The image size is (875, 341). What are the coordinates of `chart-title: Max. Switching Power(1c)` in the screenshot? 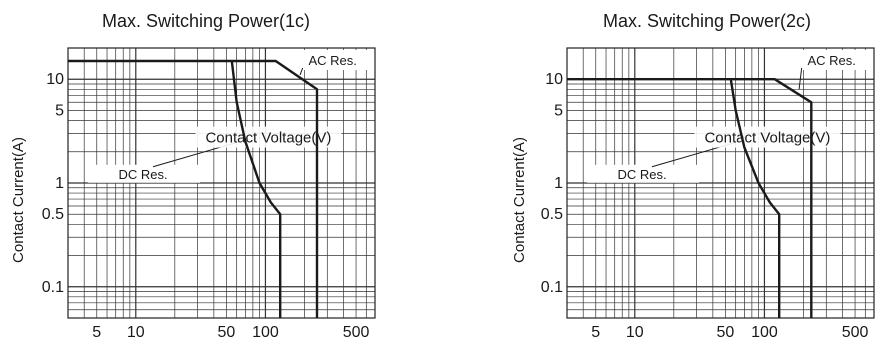 It's located at (206, 21).